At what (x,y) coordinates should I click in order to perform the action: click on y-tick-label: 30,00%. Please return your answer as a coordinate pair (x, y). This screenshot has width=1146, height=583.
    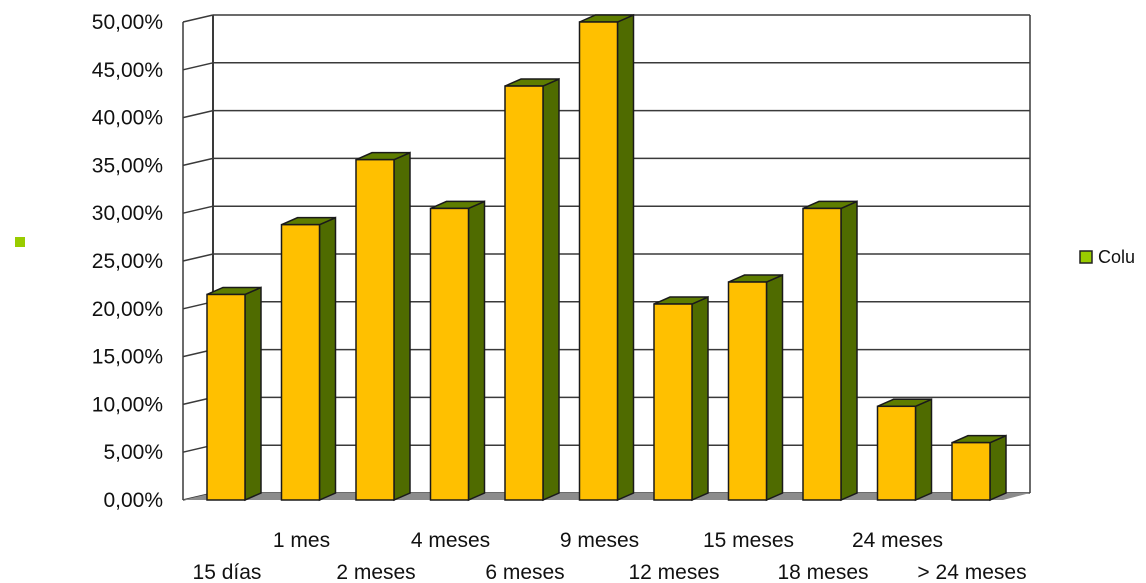
    Looking at the image, I should click on (127, 213).